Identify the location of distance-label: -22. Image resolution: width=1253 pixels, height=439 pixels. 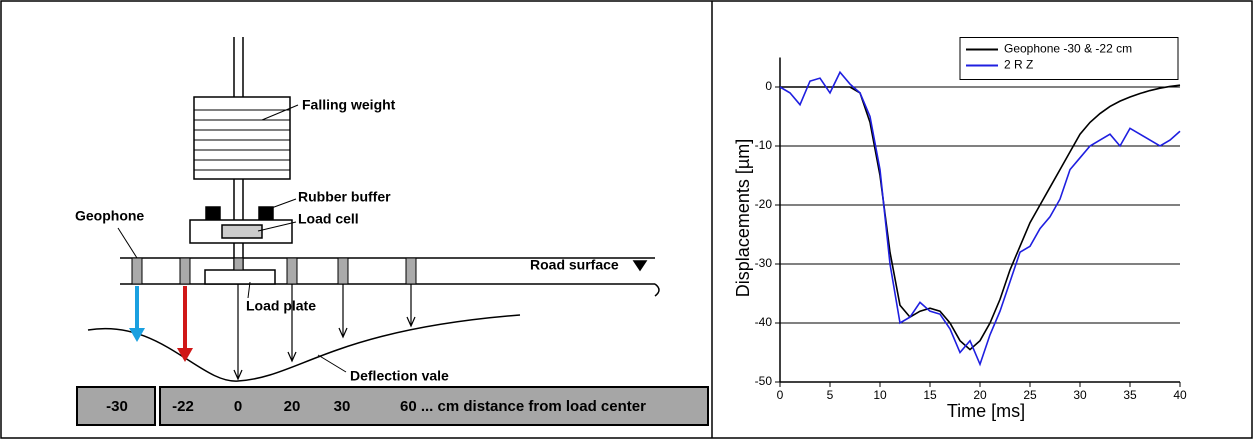
(183, 406).